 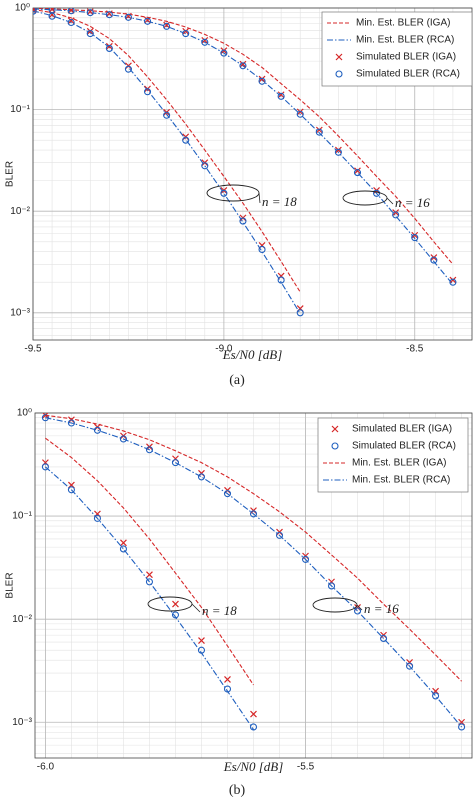 What do you see at coordinates (397, 49) in the screenshot?
I see `legend-box` at bounding box center [397, 49].